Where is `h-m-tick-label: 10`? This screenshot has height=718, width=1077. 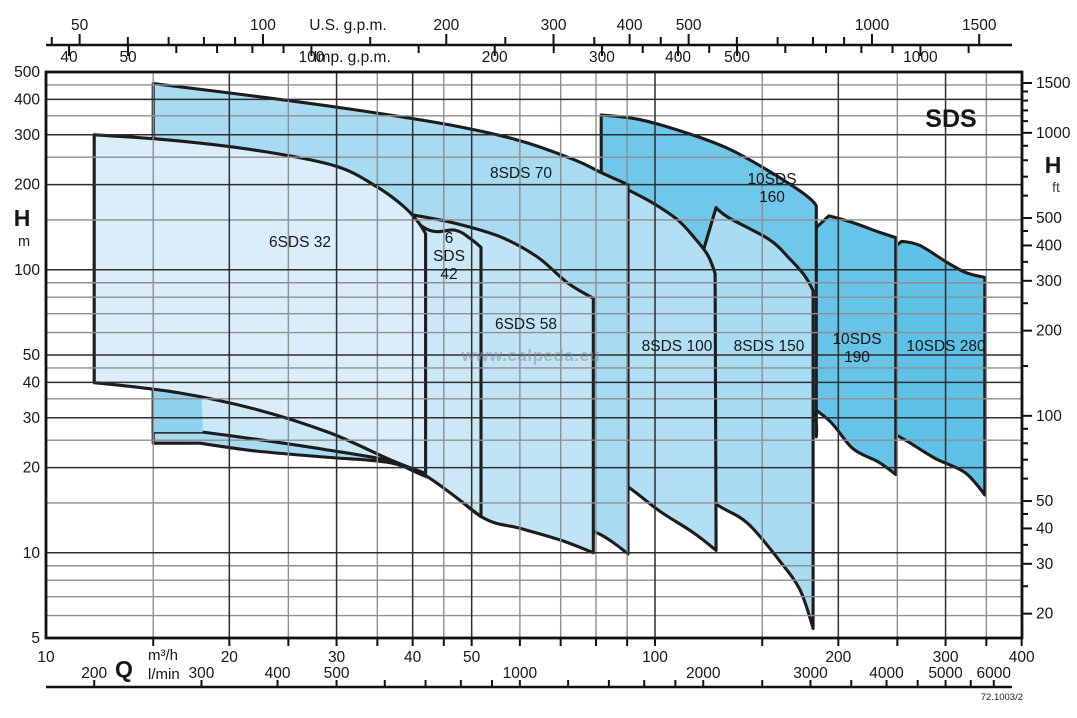
h-m-tick-label: 10 is located at coordinates (32, 553).